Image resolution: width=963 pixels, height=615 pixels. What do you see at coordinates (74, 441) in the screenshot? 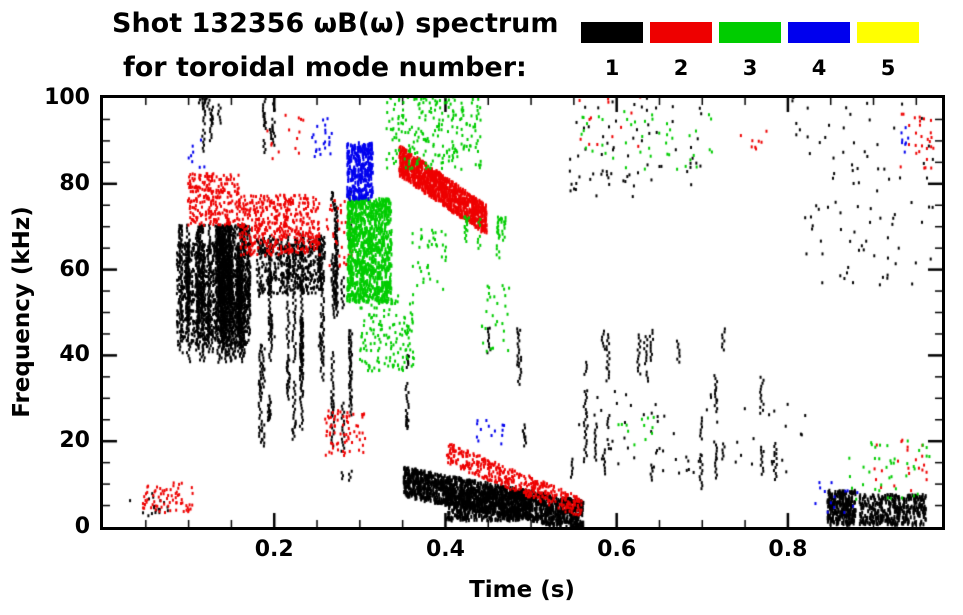
I see `y-tick-label: 20` at bounding box center [74, 441].